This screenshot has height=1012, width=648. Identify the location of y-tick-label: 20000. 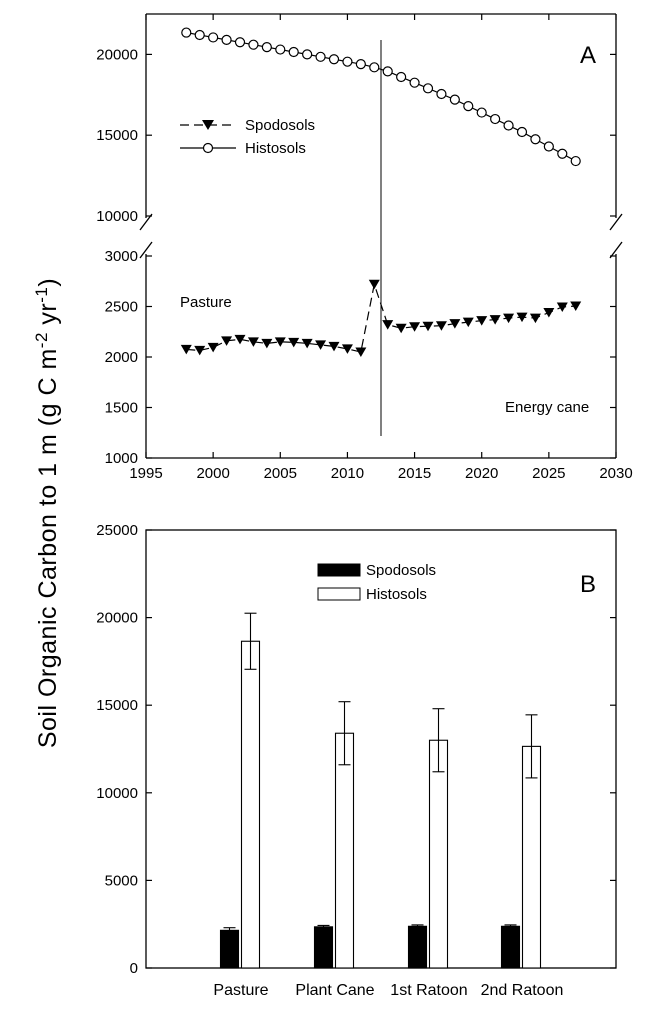
(117, 618).